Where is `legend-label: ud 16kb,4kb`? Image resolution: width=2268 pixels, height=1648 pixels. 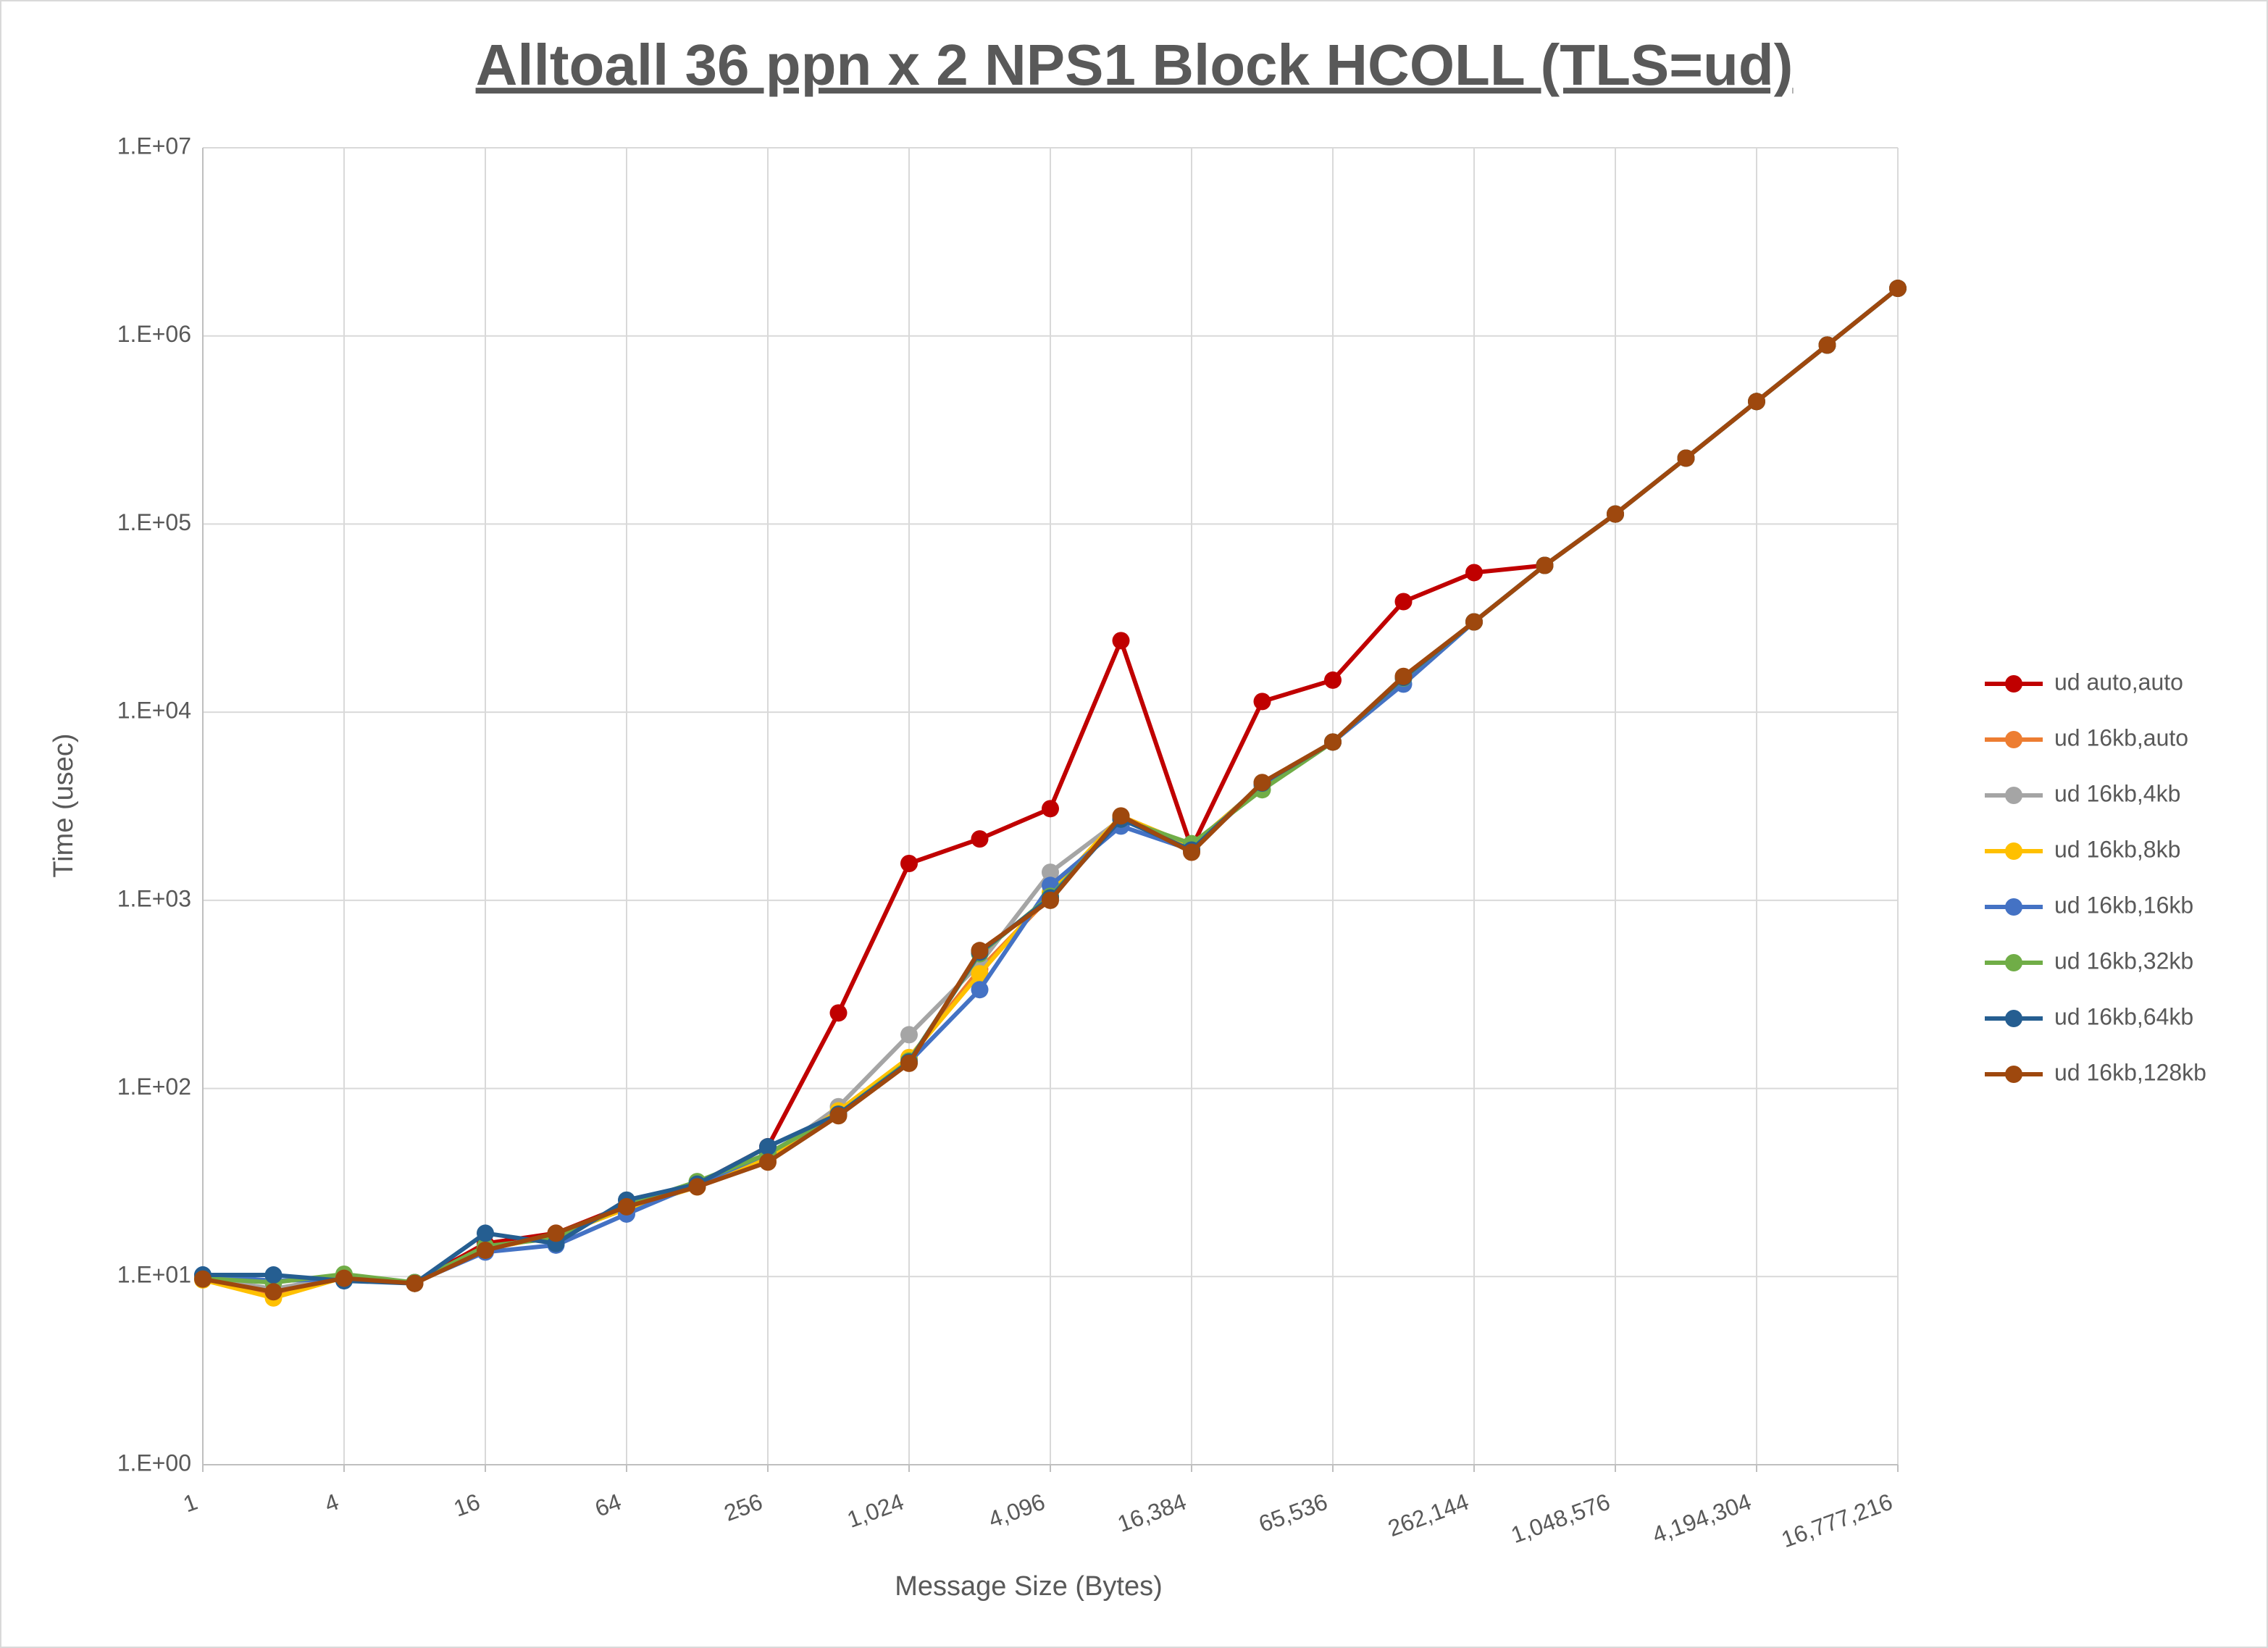
legend-label: ud 16kb,4kb is located at coordinates (2117, 793).